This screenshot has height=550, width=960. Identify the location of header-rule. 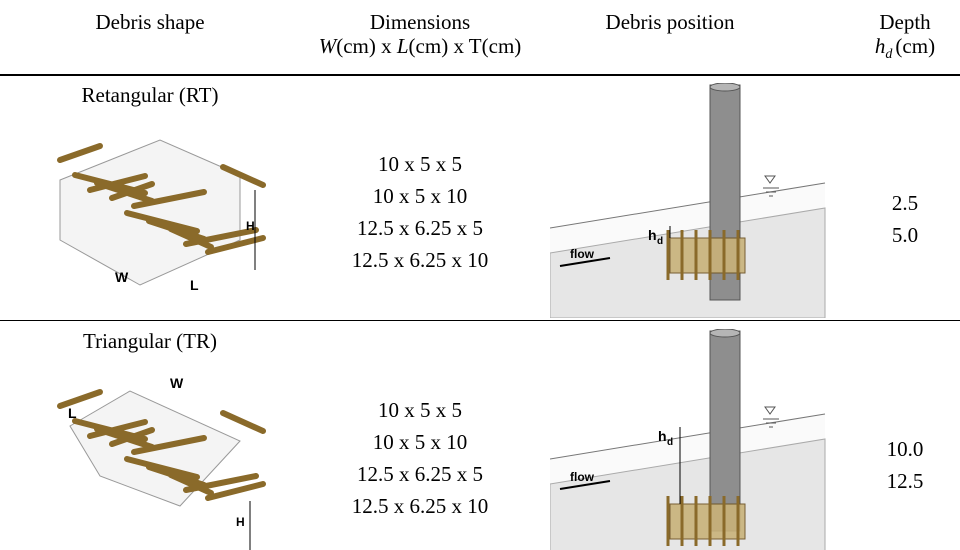
(480, 75).